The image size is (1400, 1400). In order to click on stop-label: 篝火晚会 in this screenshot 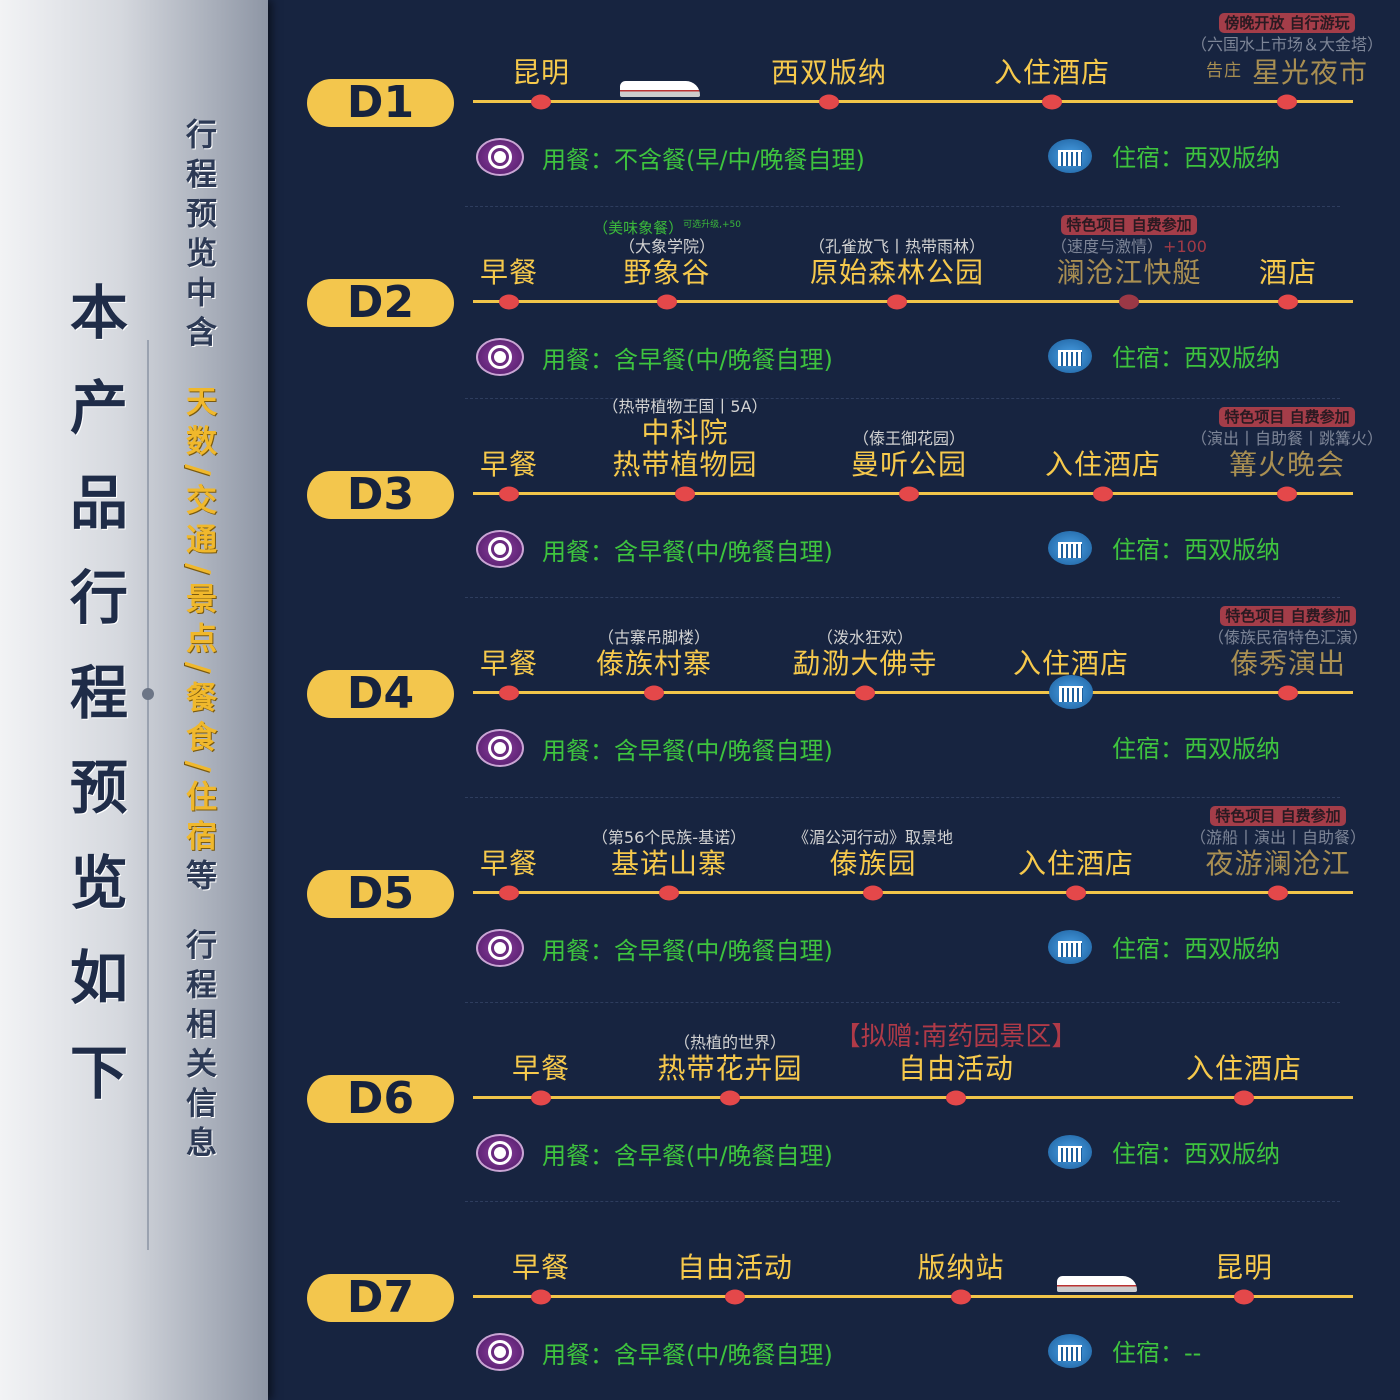, I will do `click(1287, 465)`.